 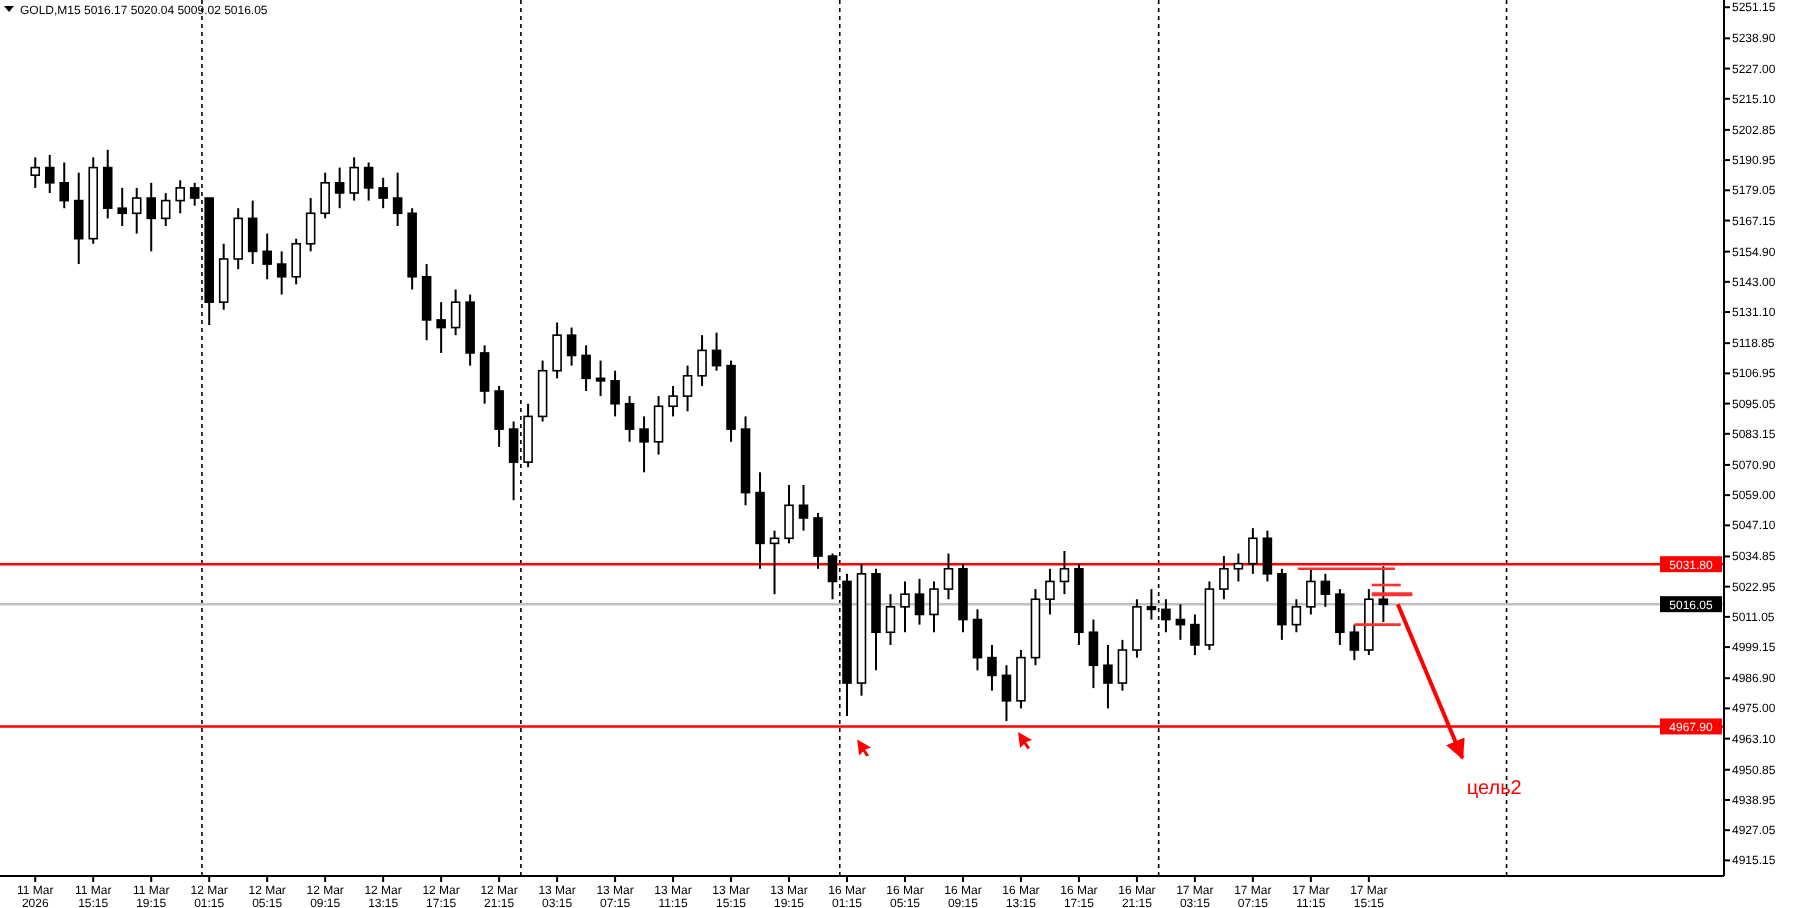 I want to click on annotation: цель2, so click(x=1494, y=789).